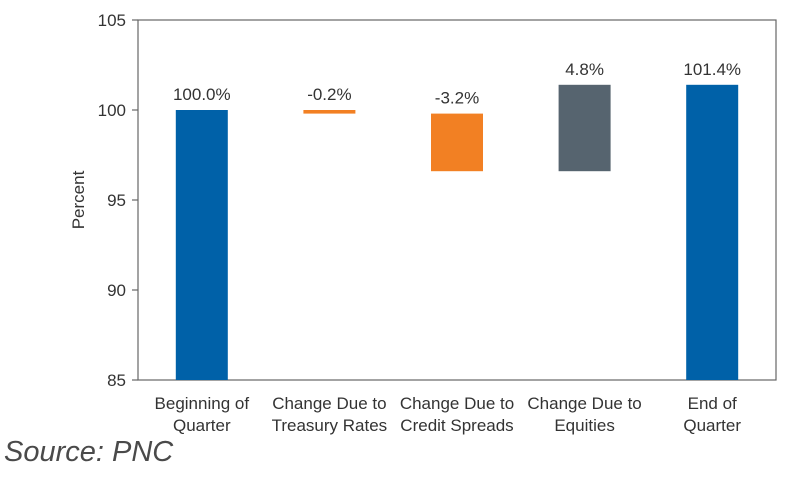  Describe the element at coordinates (584, 69) in the screenshot. I see `bar-value-label: 4.8%` at that location.